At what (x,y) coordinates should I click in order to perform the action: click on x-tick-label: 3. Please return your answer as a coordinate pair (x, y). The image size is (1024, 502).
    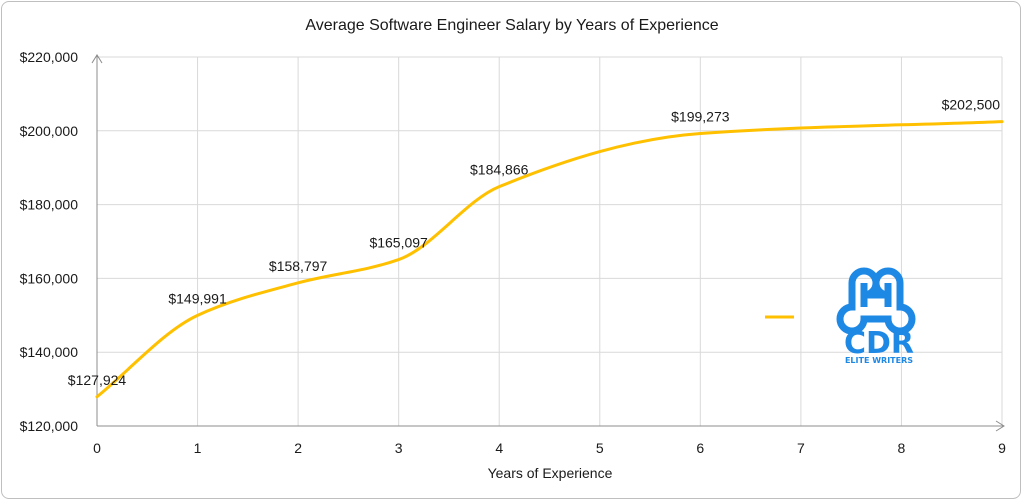
    Looking at the image, I should click on (399, 448).